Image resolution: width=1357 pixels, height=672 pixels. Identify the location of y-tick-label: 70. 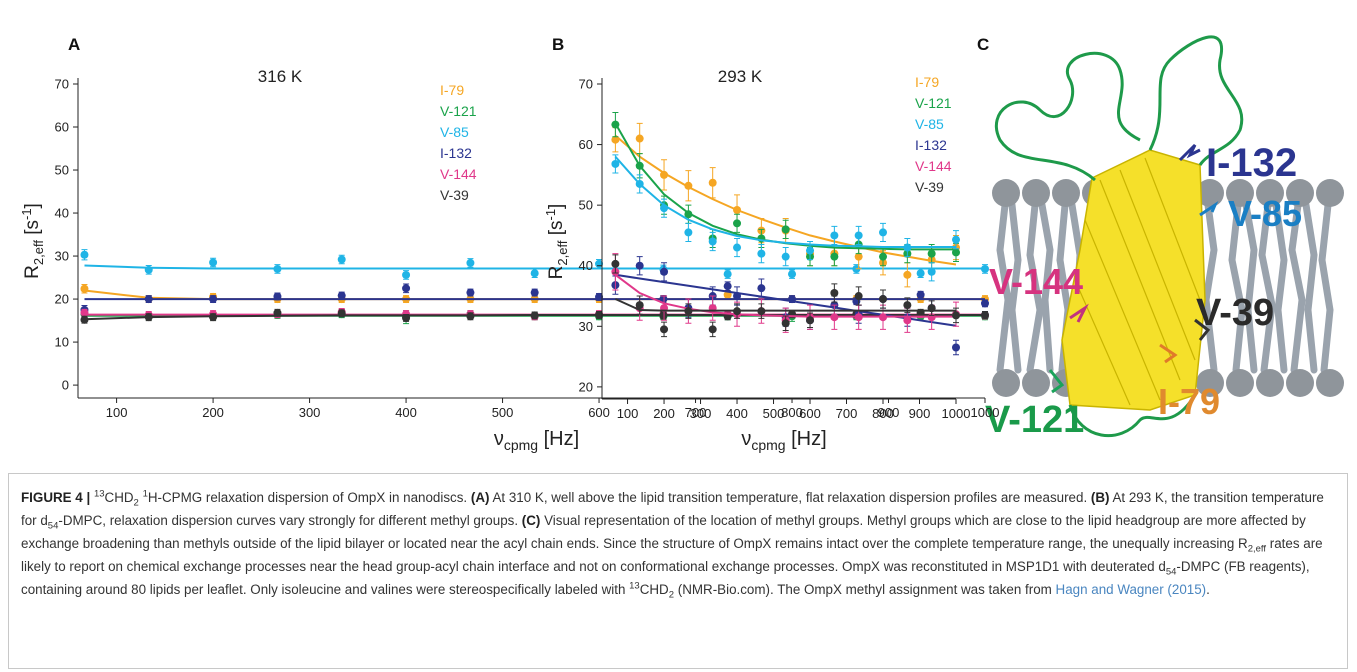
(586, 84).